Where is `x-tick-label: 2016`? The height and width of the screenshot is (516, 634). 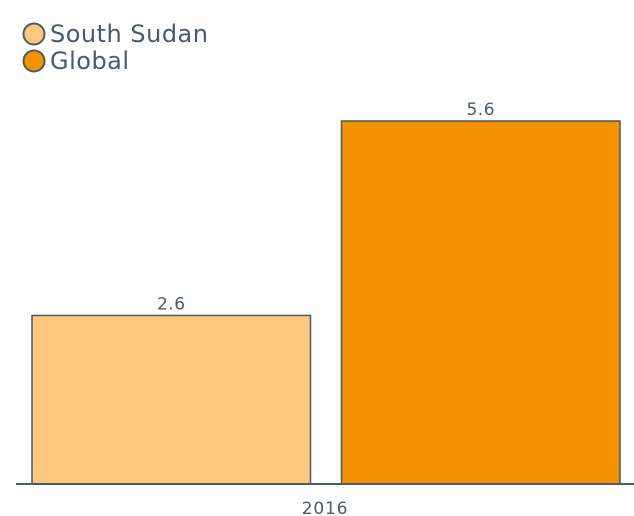
x-tick-label: 2016 is located at coordinates (325, 507).